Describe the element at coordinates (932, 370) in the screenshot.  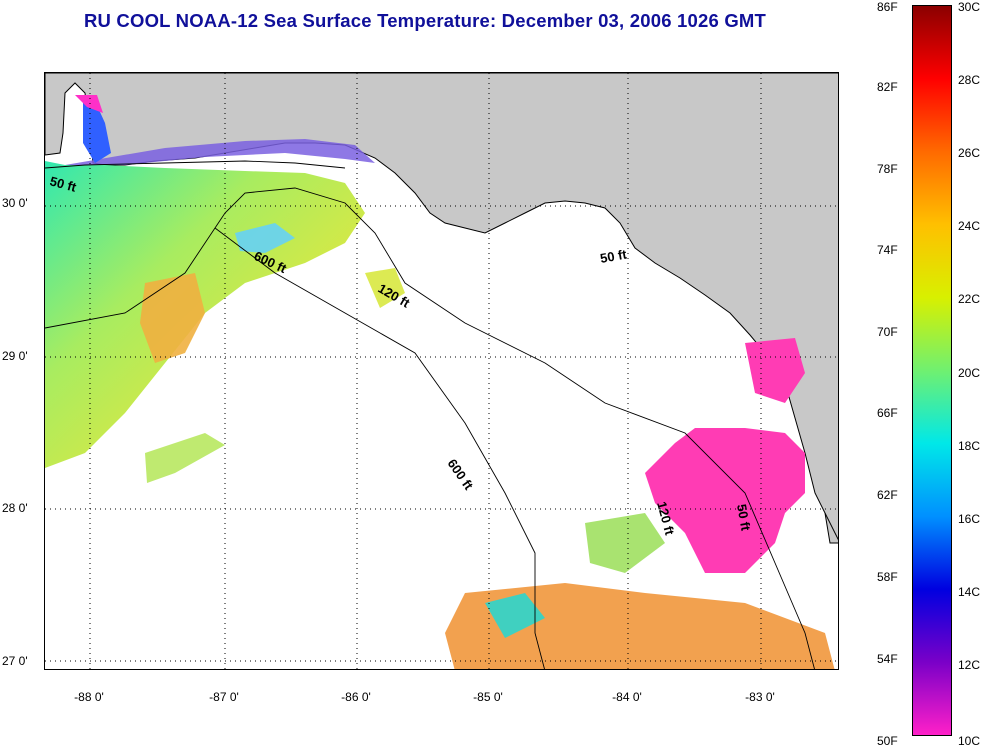
I see `temperature-colorbar` at that location.